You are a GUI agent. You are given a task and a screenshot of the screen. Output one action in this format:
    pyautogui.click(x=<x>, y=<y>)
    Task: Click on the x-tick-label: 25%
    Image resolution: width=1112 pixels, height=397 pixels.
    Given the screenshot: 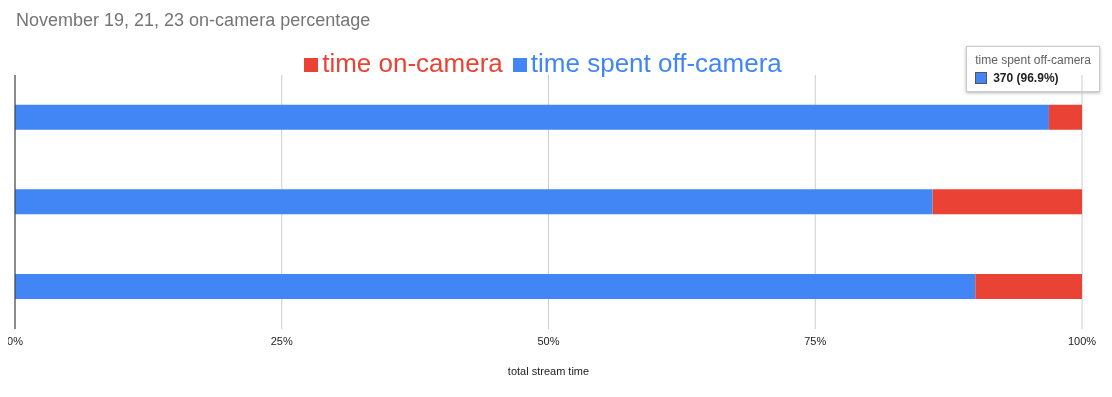 What is the action you would take?
    pyautogui.click(x=281, y=340)
    